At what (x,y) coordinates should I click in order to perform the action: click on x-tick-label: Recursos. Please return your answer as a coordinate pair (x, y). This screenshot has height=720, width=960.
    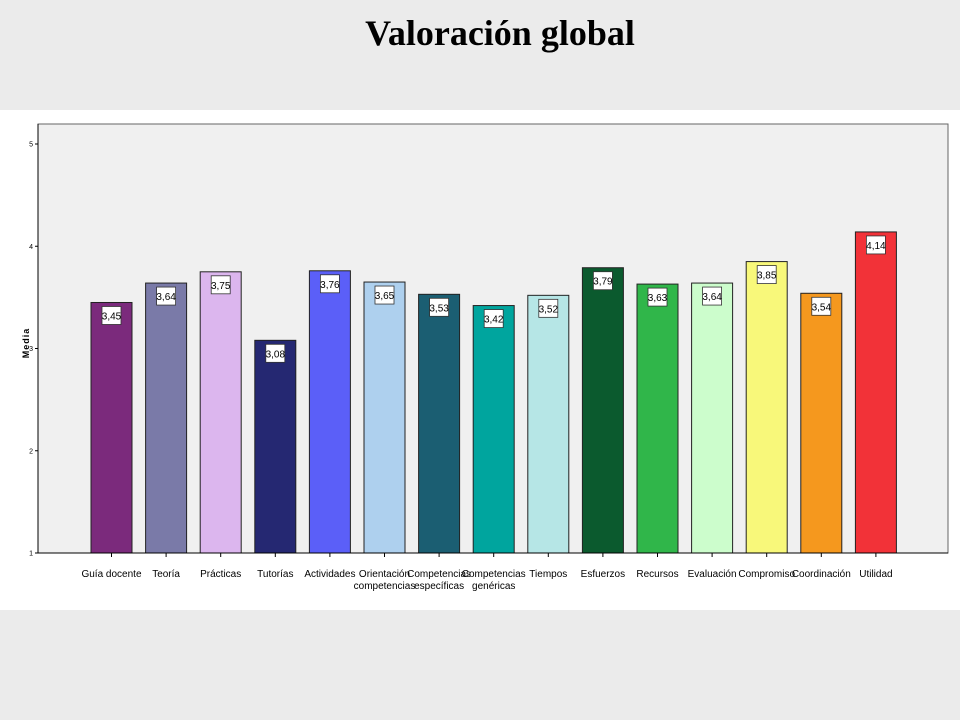
    Looking at the image, I should click on (657, 574).